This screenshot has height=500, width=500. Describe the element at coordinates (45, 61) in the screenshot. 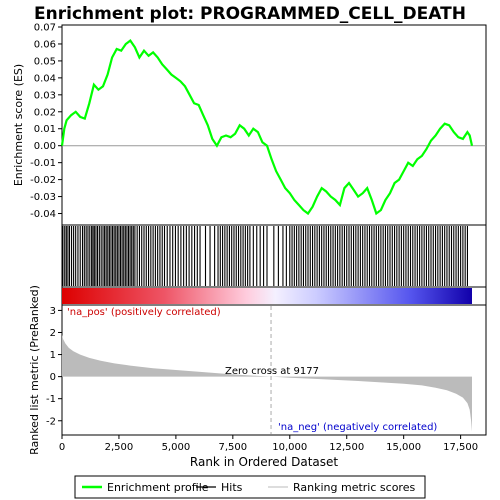

I see `es-y-tick-label: 0.05` at that location.